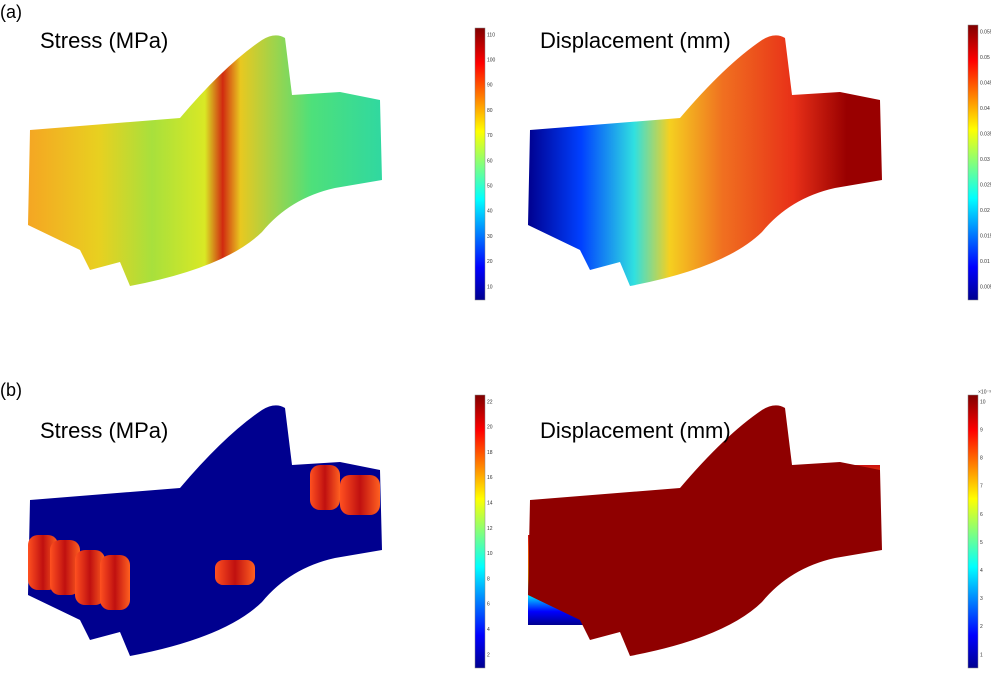 The image size is (991, 675). What do you see at coordinates (981, 655) in the screenshot?
I see `colorbar-tick-label: 1` at bounding box center [981, 655].